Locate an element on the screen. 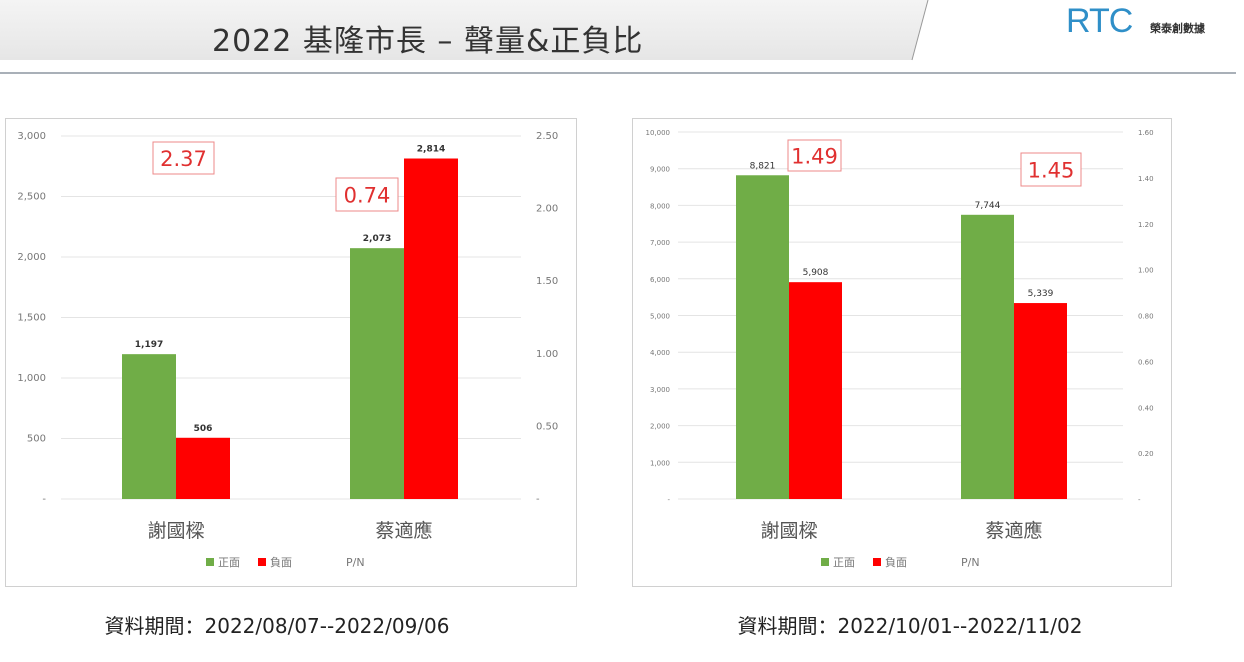 The image size is (1244, 662). rtc-logo: RTC 榮泰創數據 is located at coordinates (1135, 21).